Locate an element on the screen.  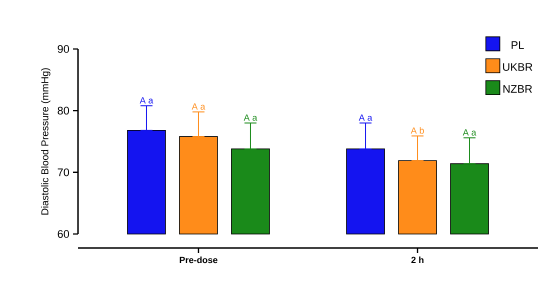
legend-label: PL is located at coordinates (518, 45).